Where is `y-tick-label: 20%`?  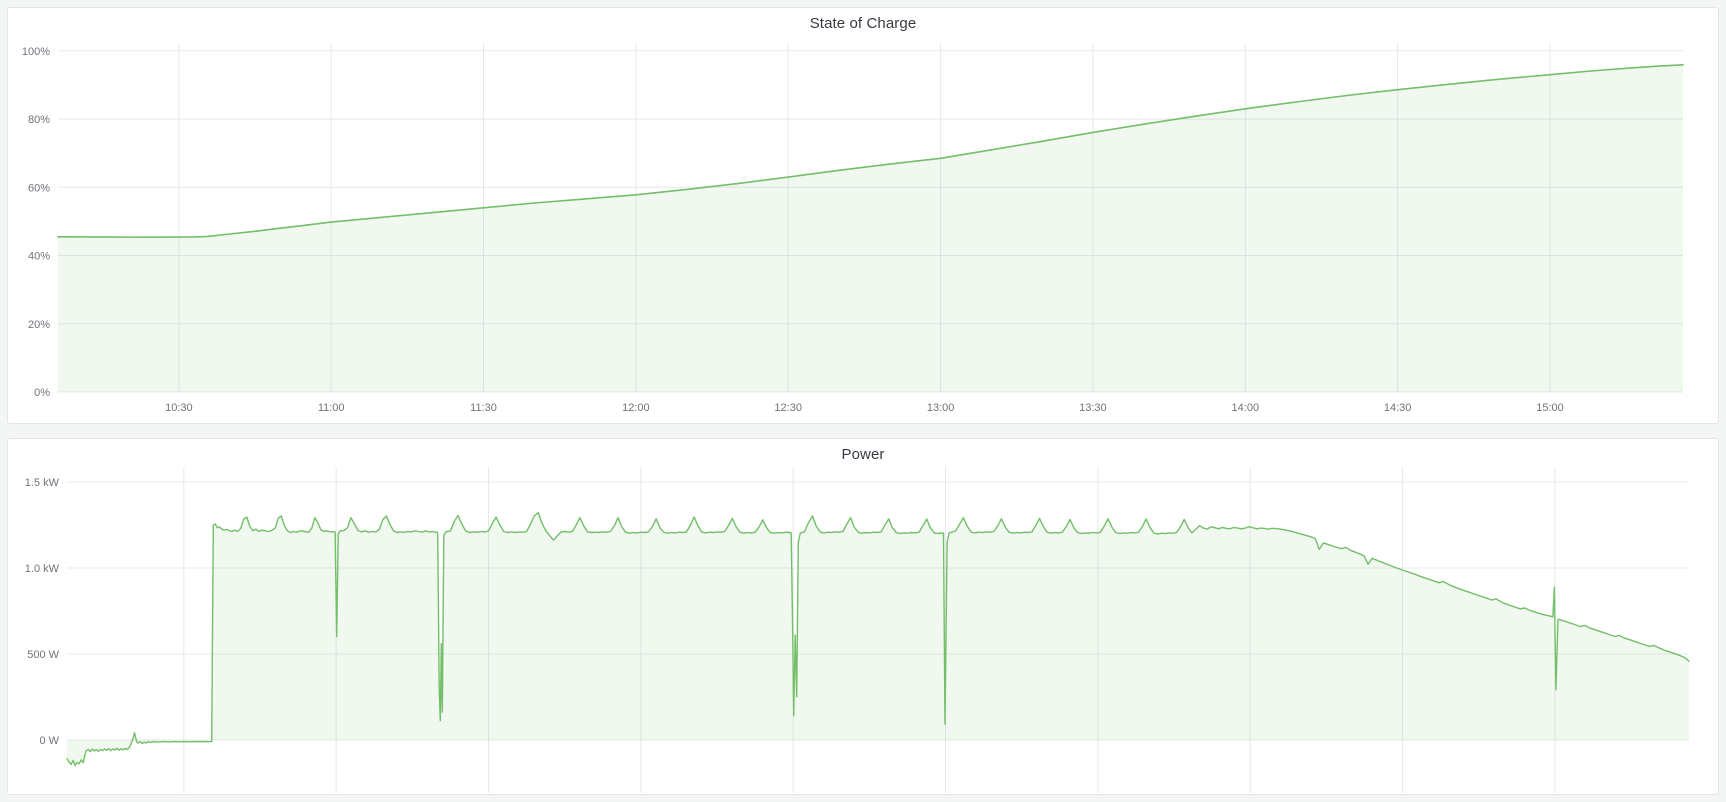 y-tick-label: 20% is located at coordinates (39, 325).